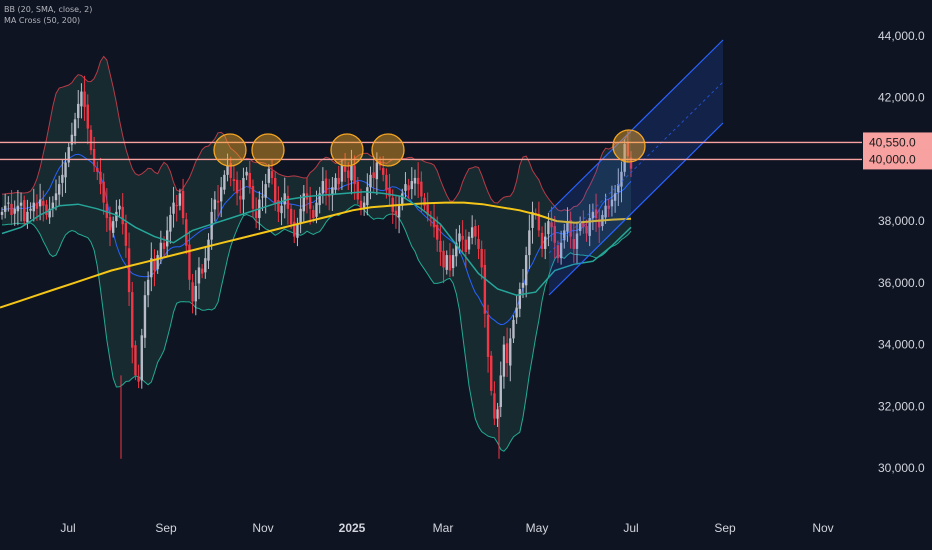  Describe the element at coordinates (352, 528) in the screenshot. I see `x-tick-label: 2025` at that location.